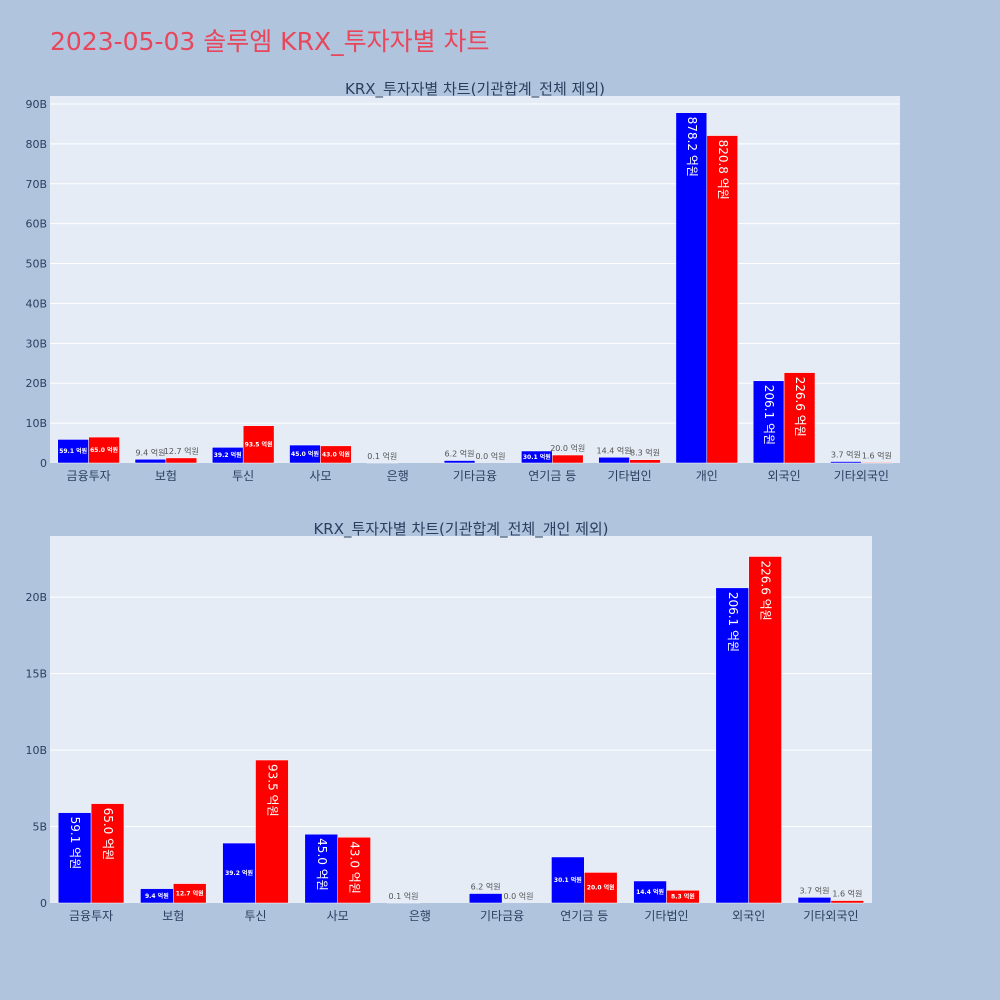  Describe the element at coordinates (270, 41) in the screenshot. I see `page-title: 2023-05-03 솔루엠 KRX_투자자별 차트` at that location.